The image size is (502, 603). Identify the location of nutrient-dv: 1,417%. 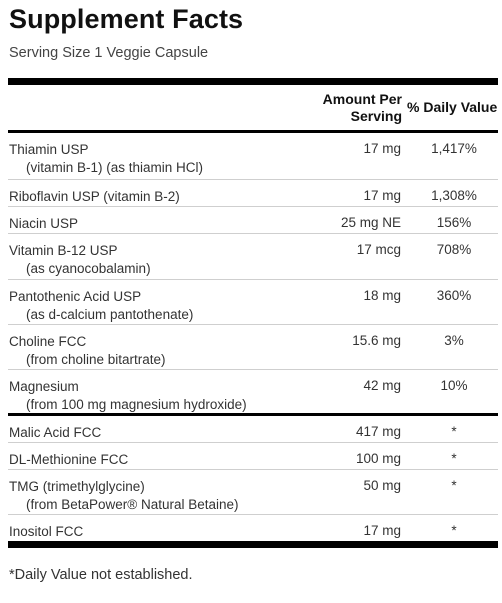
(454, 148).